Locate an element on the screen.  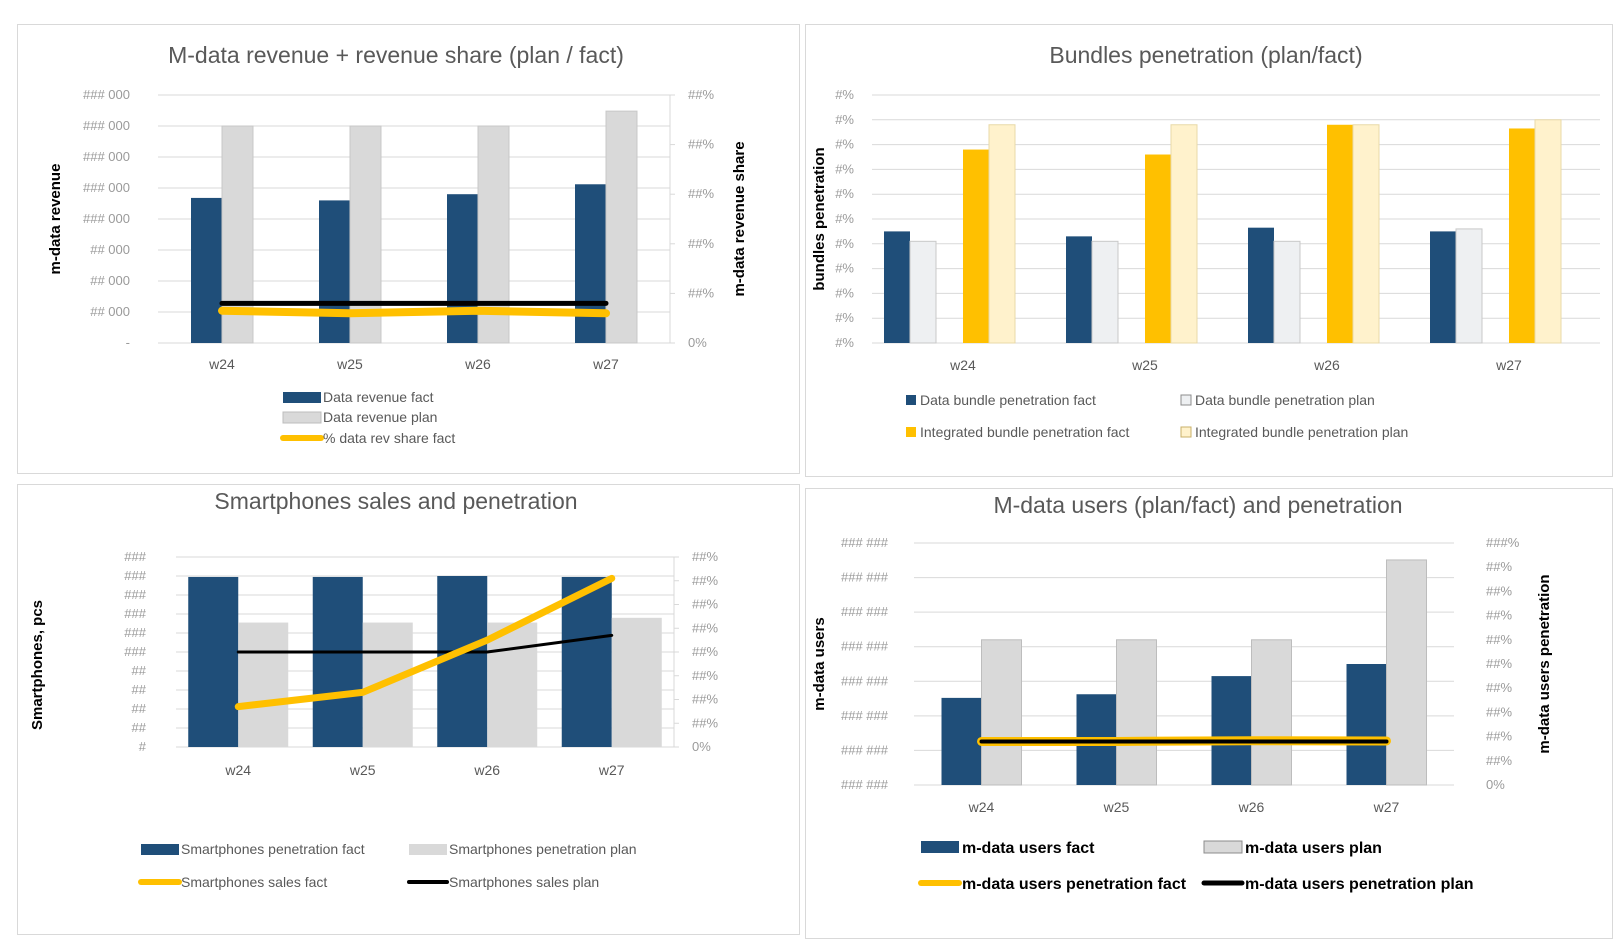
legend-label: Data bundle penetration plan is located at coordinates (1285, 400).